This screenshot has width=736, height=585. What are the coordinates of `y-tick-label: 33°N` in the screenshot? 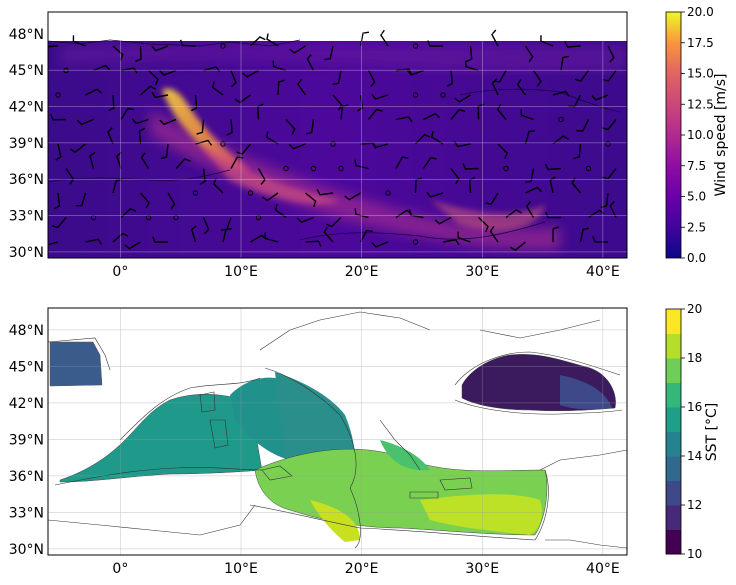 It's located at (26, 217).